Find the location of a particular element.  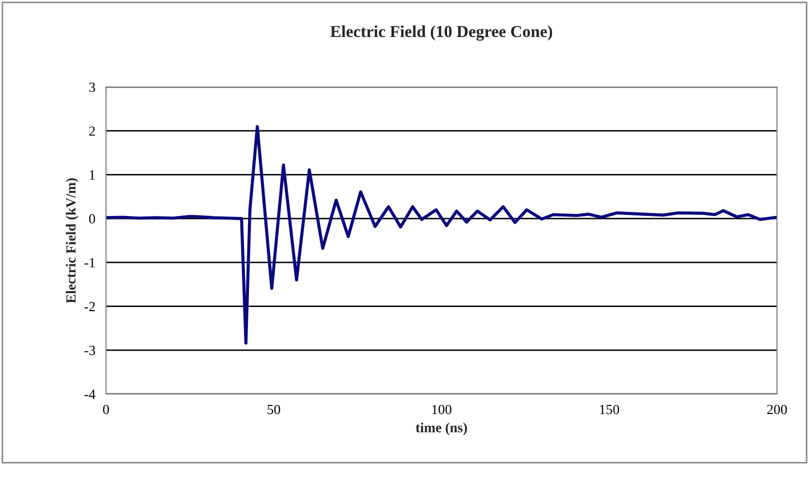

x-tick-label: 100 is located at coordinates (442, 409).